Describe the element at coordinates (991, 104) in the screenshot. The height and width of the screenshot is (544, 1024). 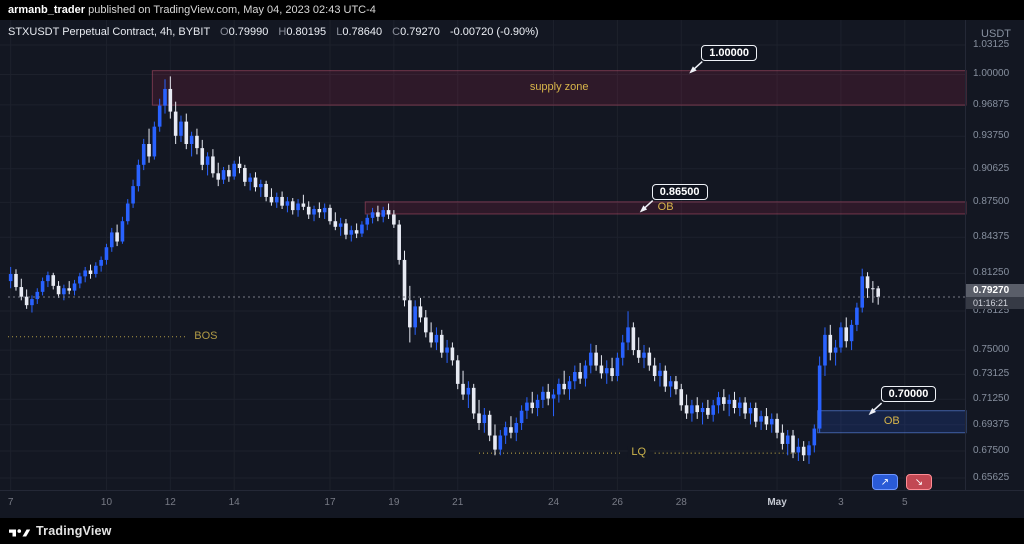
I see `y-axis-tick: 0.96875` at that location.